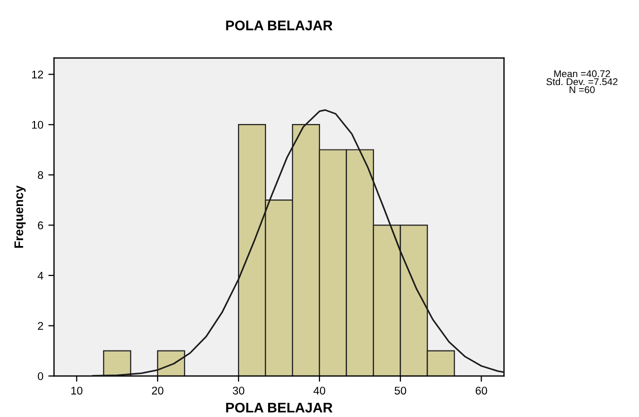  What do you see at coordinates (320, 390) in the screenshot?
I see `x-tick-label: 40` at bounding box center [320, 390].